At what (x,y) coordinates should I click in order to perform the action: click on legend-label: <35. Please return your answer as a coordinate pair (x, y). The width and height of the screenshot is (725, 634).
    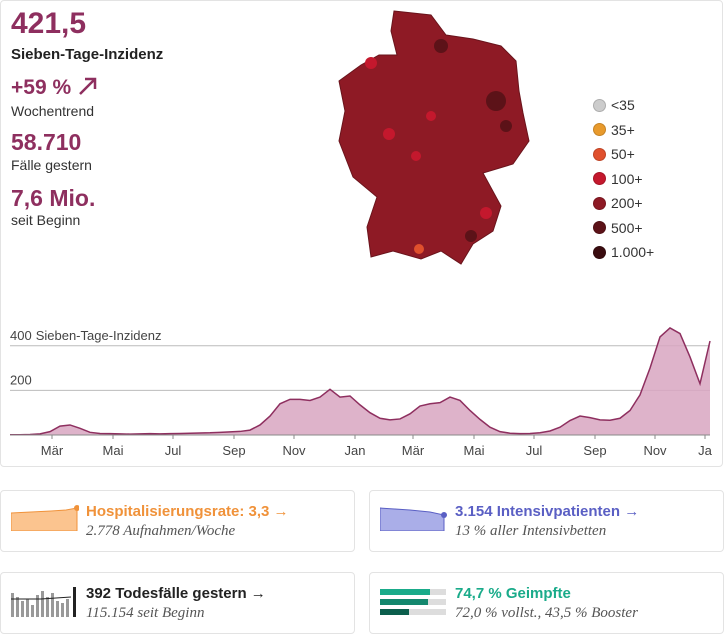
    Looking at the image, I should click on (623, 105).